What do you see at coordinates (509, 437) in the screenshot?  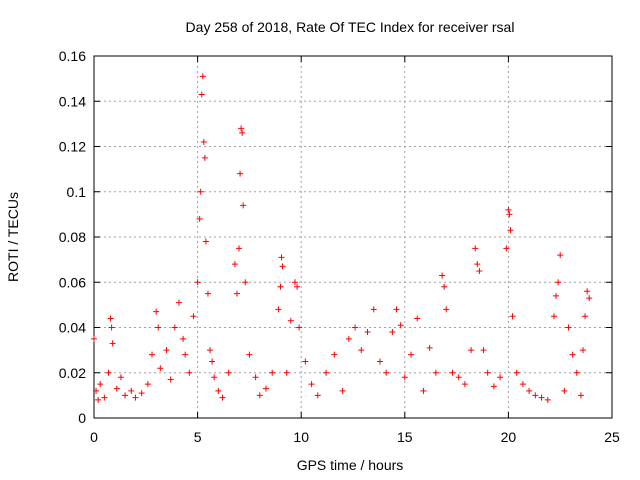 I see `x-tick-label: 20` at bounding box center [509, 437].